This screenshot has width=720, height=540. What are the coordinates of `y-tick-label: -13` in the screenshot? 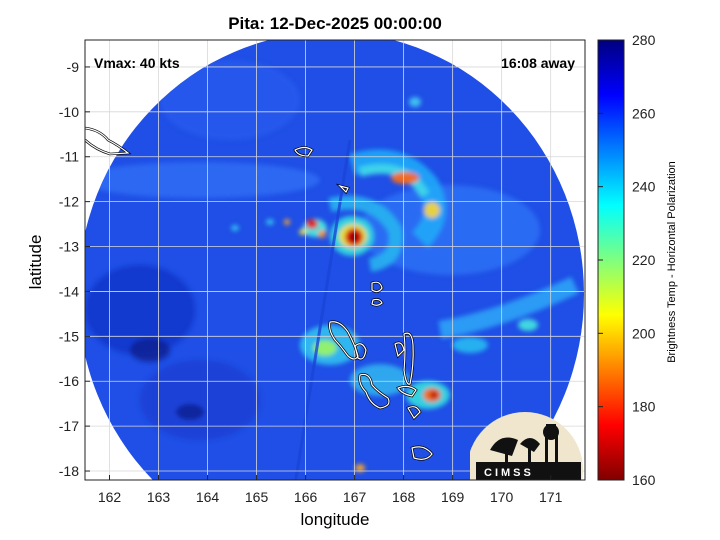 It's located at (69, 247).